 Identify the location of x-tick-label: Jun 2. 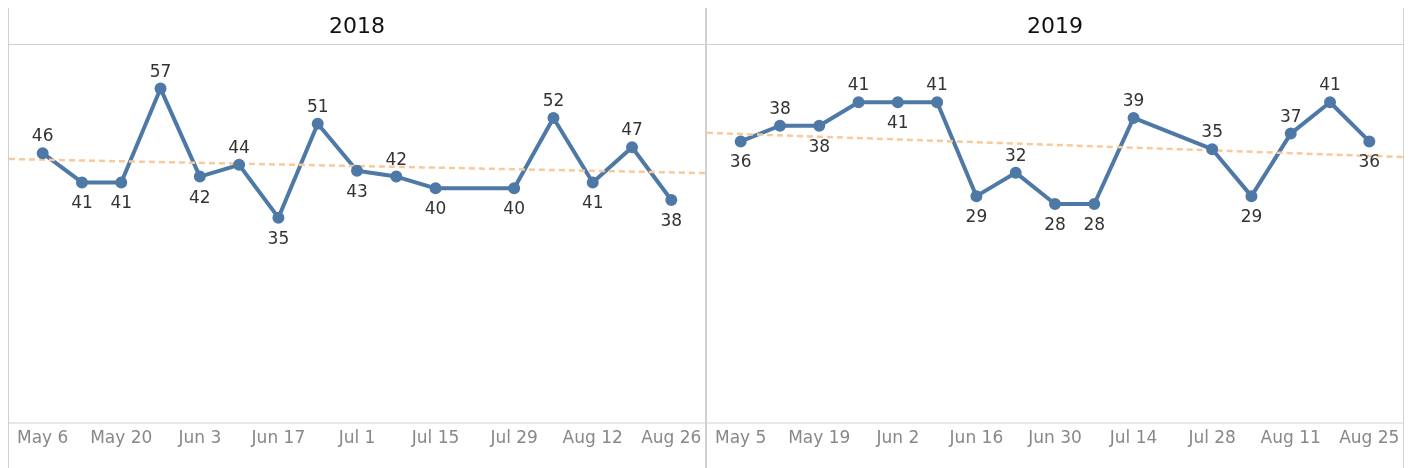
(897, 437).